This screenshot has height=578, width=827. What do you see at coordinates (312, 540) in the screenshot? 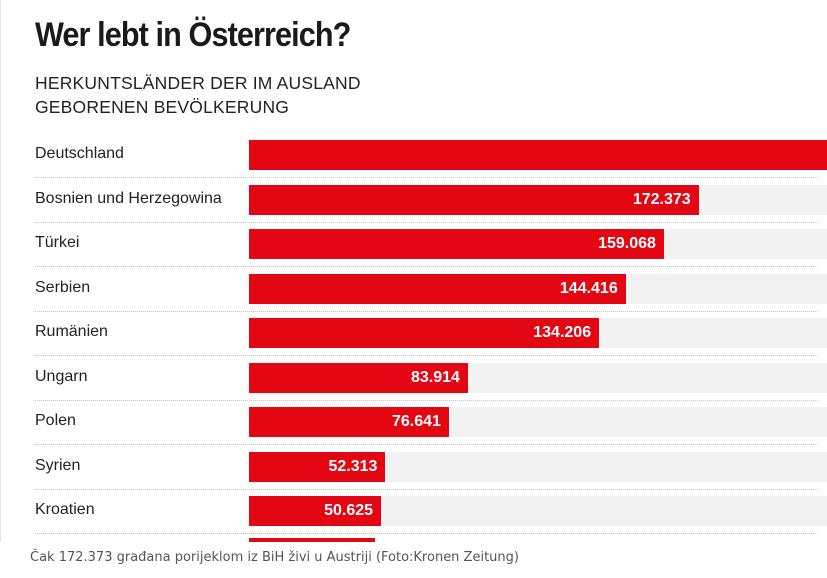
I see `bar-cut-off` at bounding box center [312, 540].